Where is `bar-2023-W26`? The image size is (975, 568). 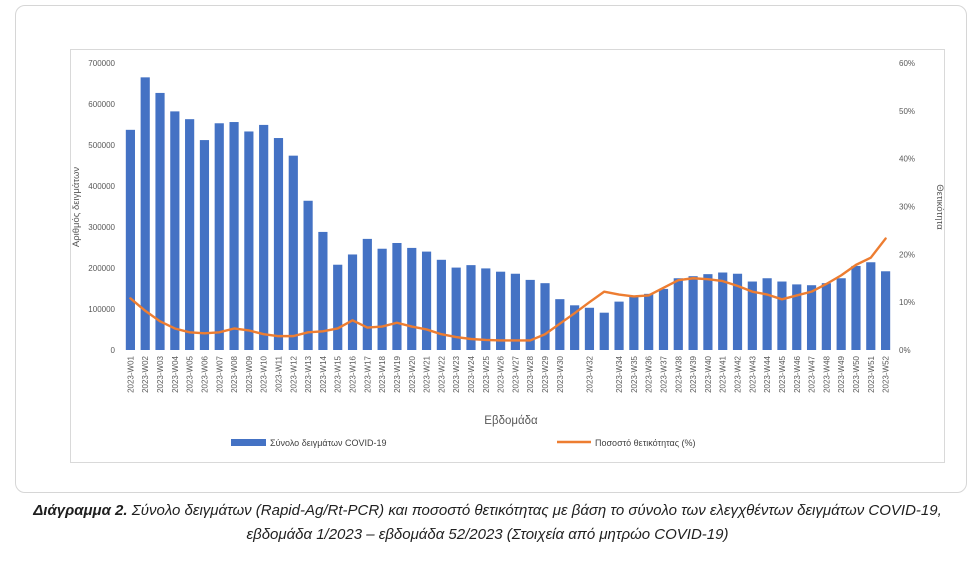
bar-2023-W26 is located at coordinates (501, 310).